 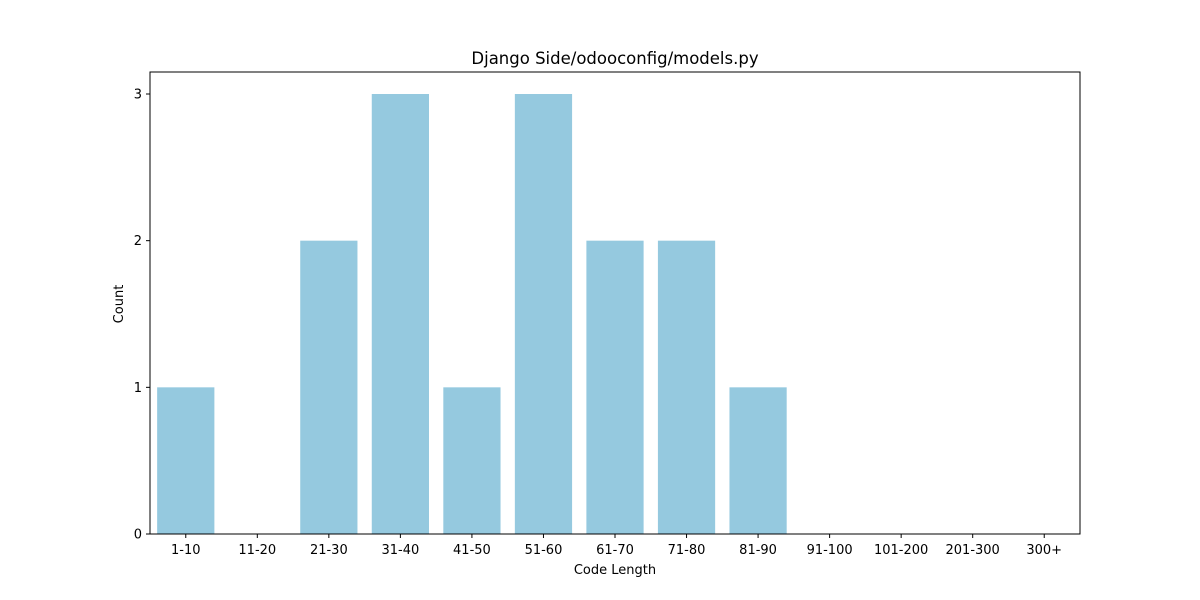 I want to click on x-tick-label-81-90: 81-90, so click(x=758, y=550).